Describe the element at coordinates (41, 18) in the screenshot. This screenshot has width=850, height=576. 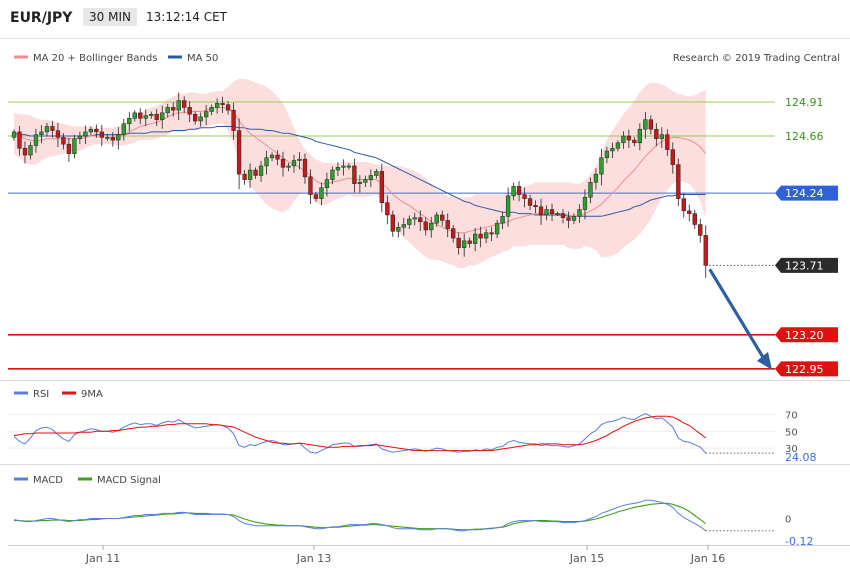
I see `symbol-label: EUR/JPY` at that location.